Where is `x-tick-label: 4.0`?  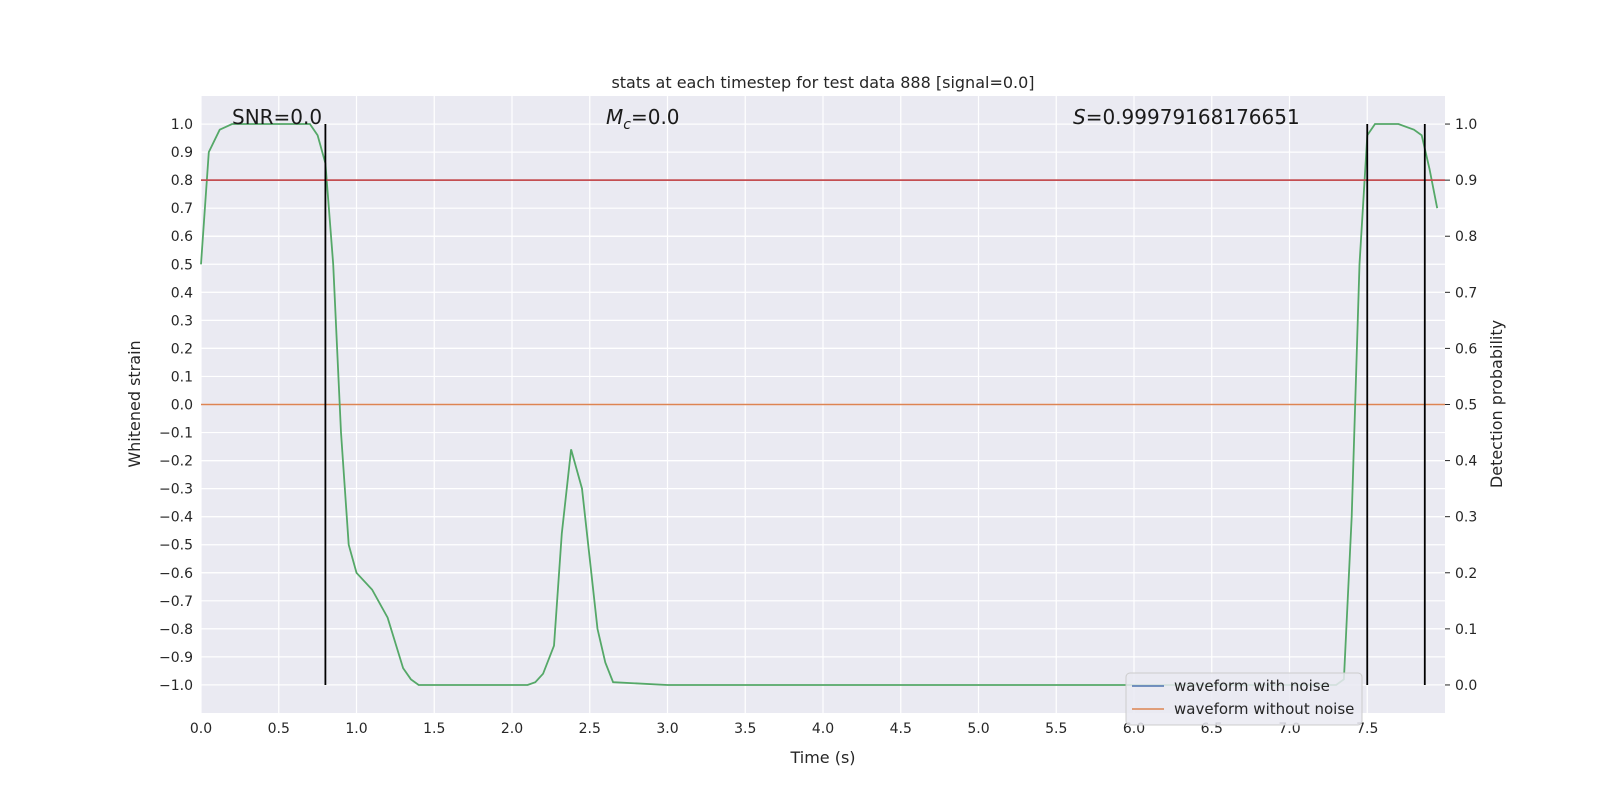 x-tick-label: 4.0 is located at coordinates (823, 729).